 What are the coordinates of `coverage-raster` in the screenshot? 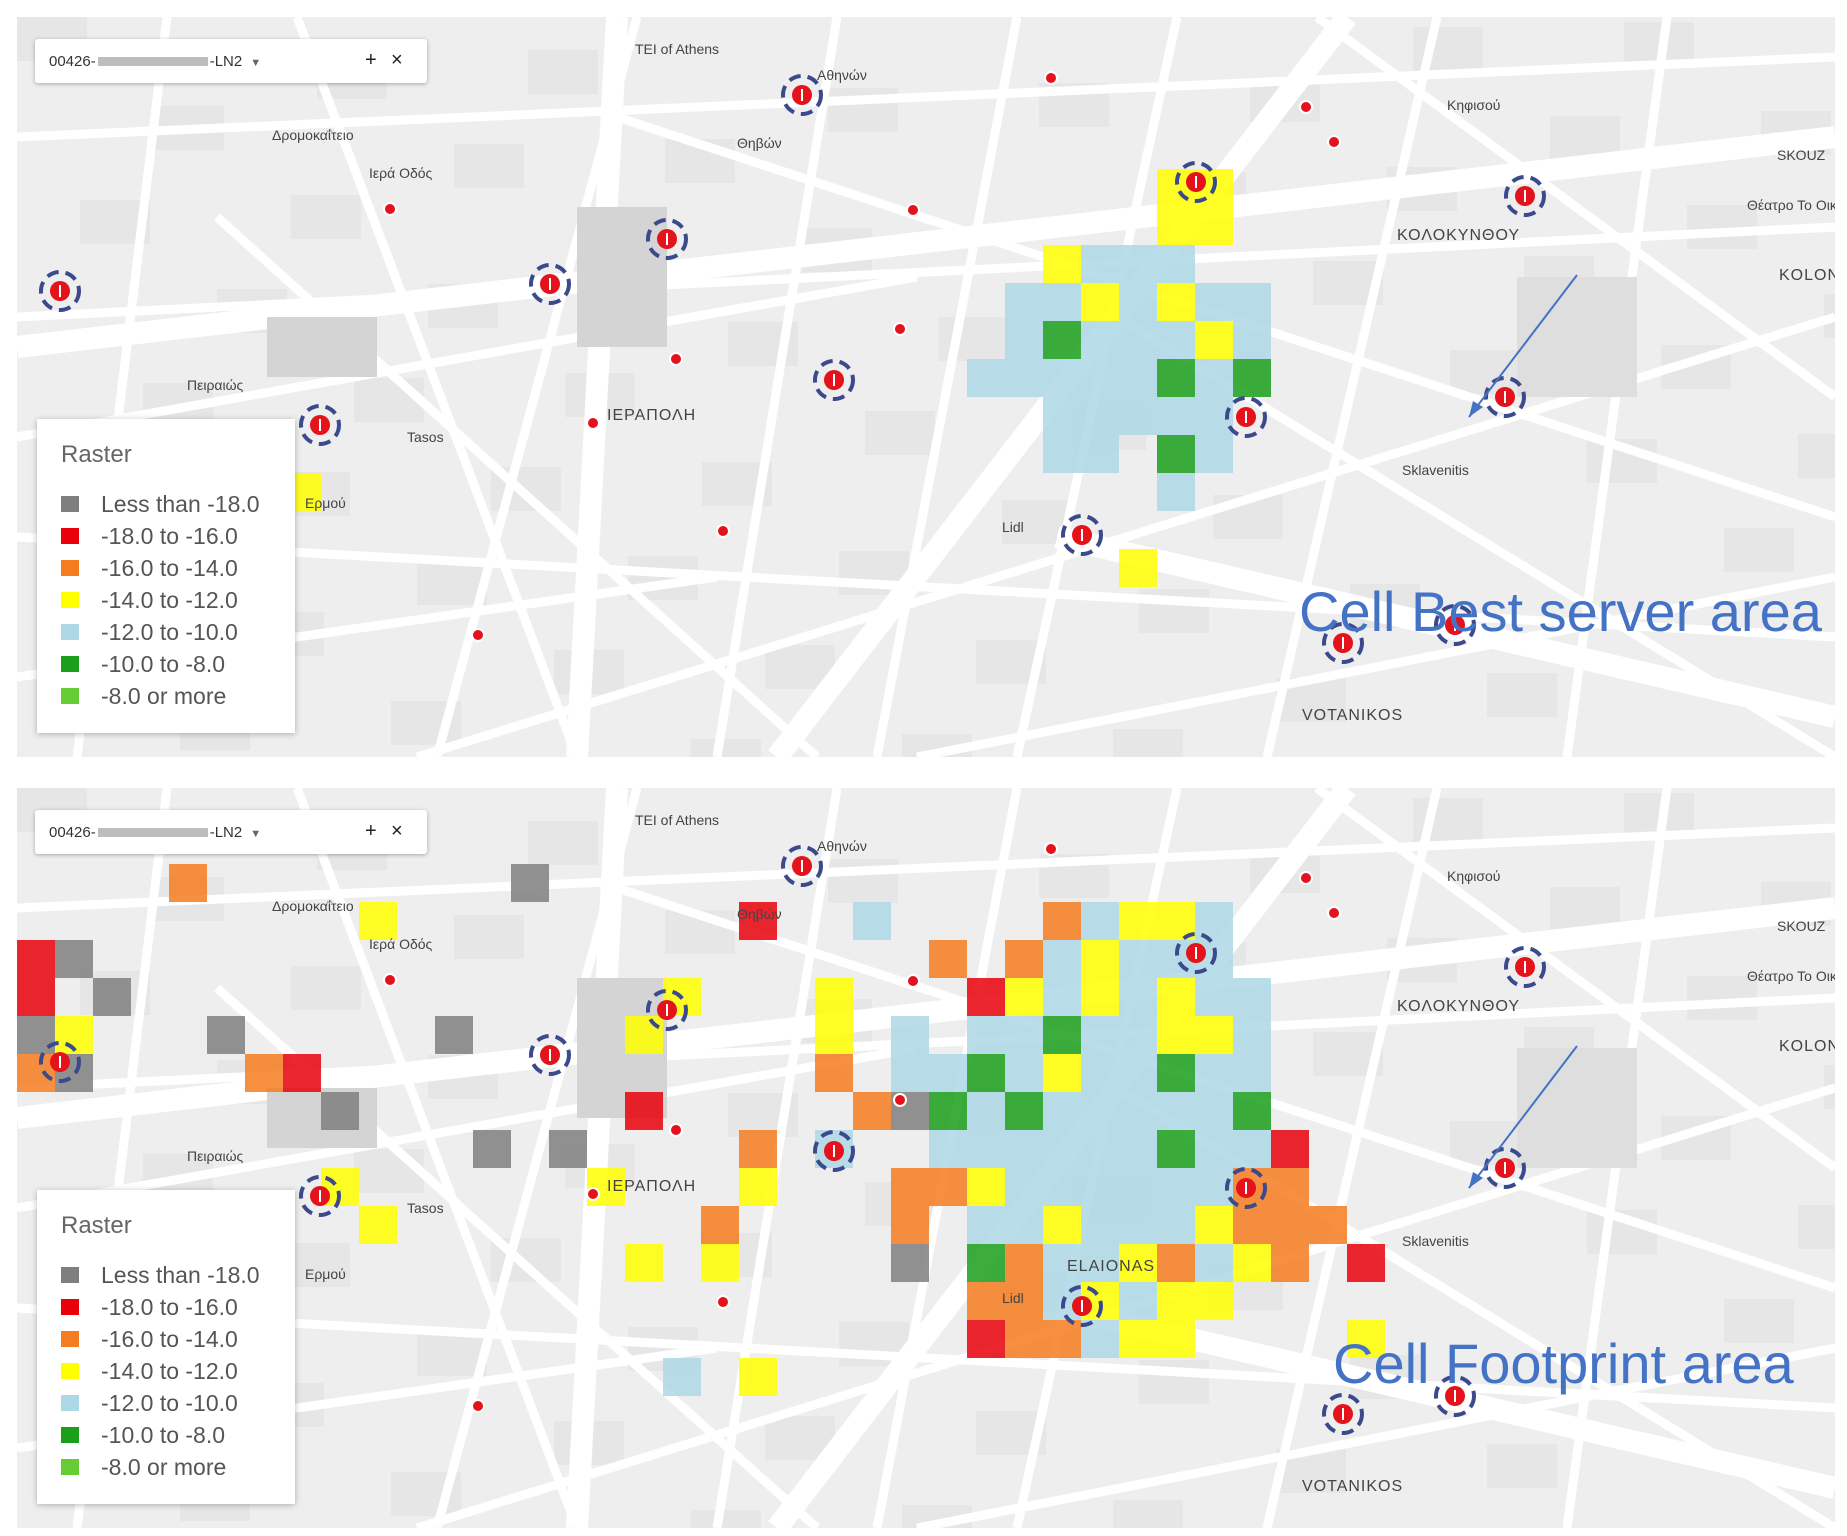 It's located at (777, 378).